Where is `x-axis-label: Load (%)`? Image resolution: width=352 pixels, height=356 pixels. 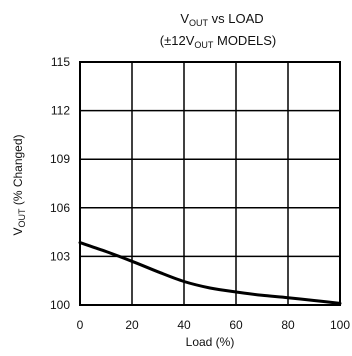 x-axis-label: Load (%) is located at coordinates (210, 342).